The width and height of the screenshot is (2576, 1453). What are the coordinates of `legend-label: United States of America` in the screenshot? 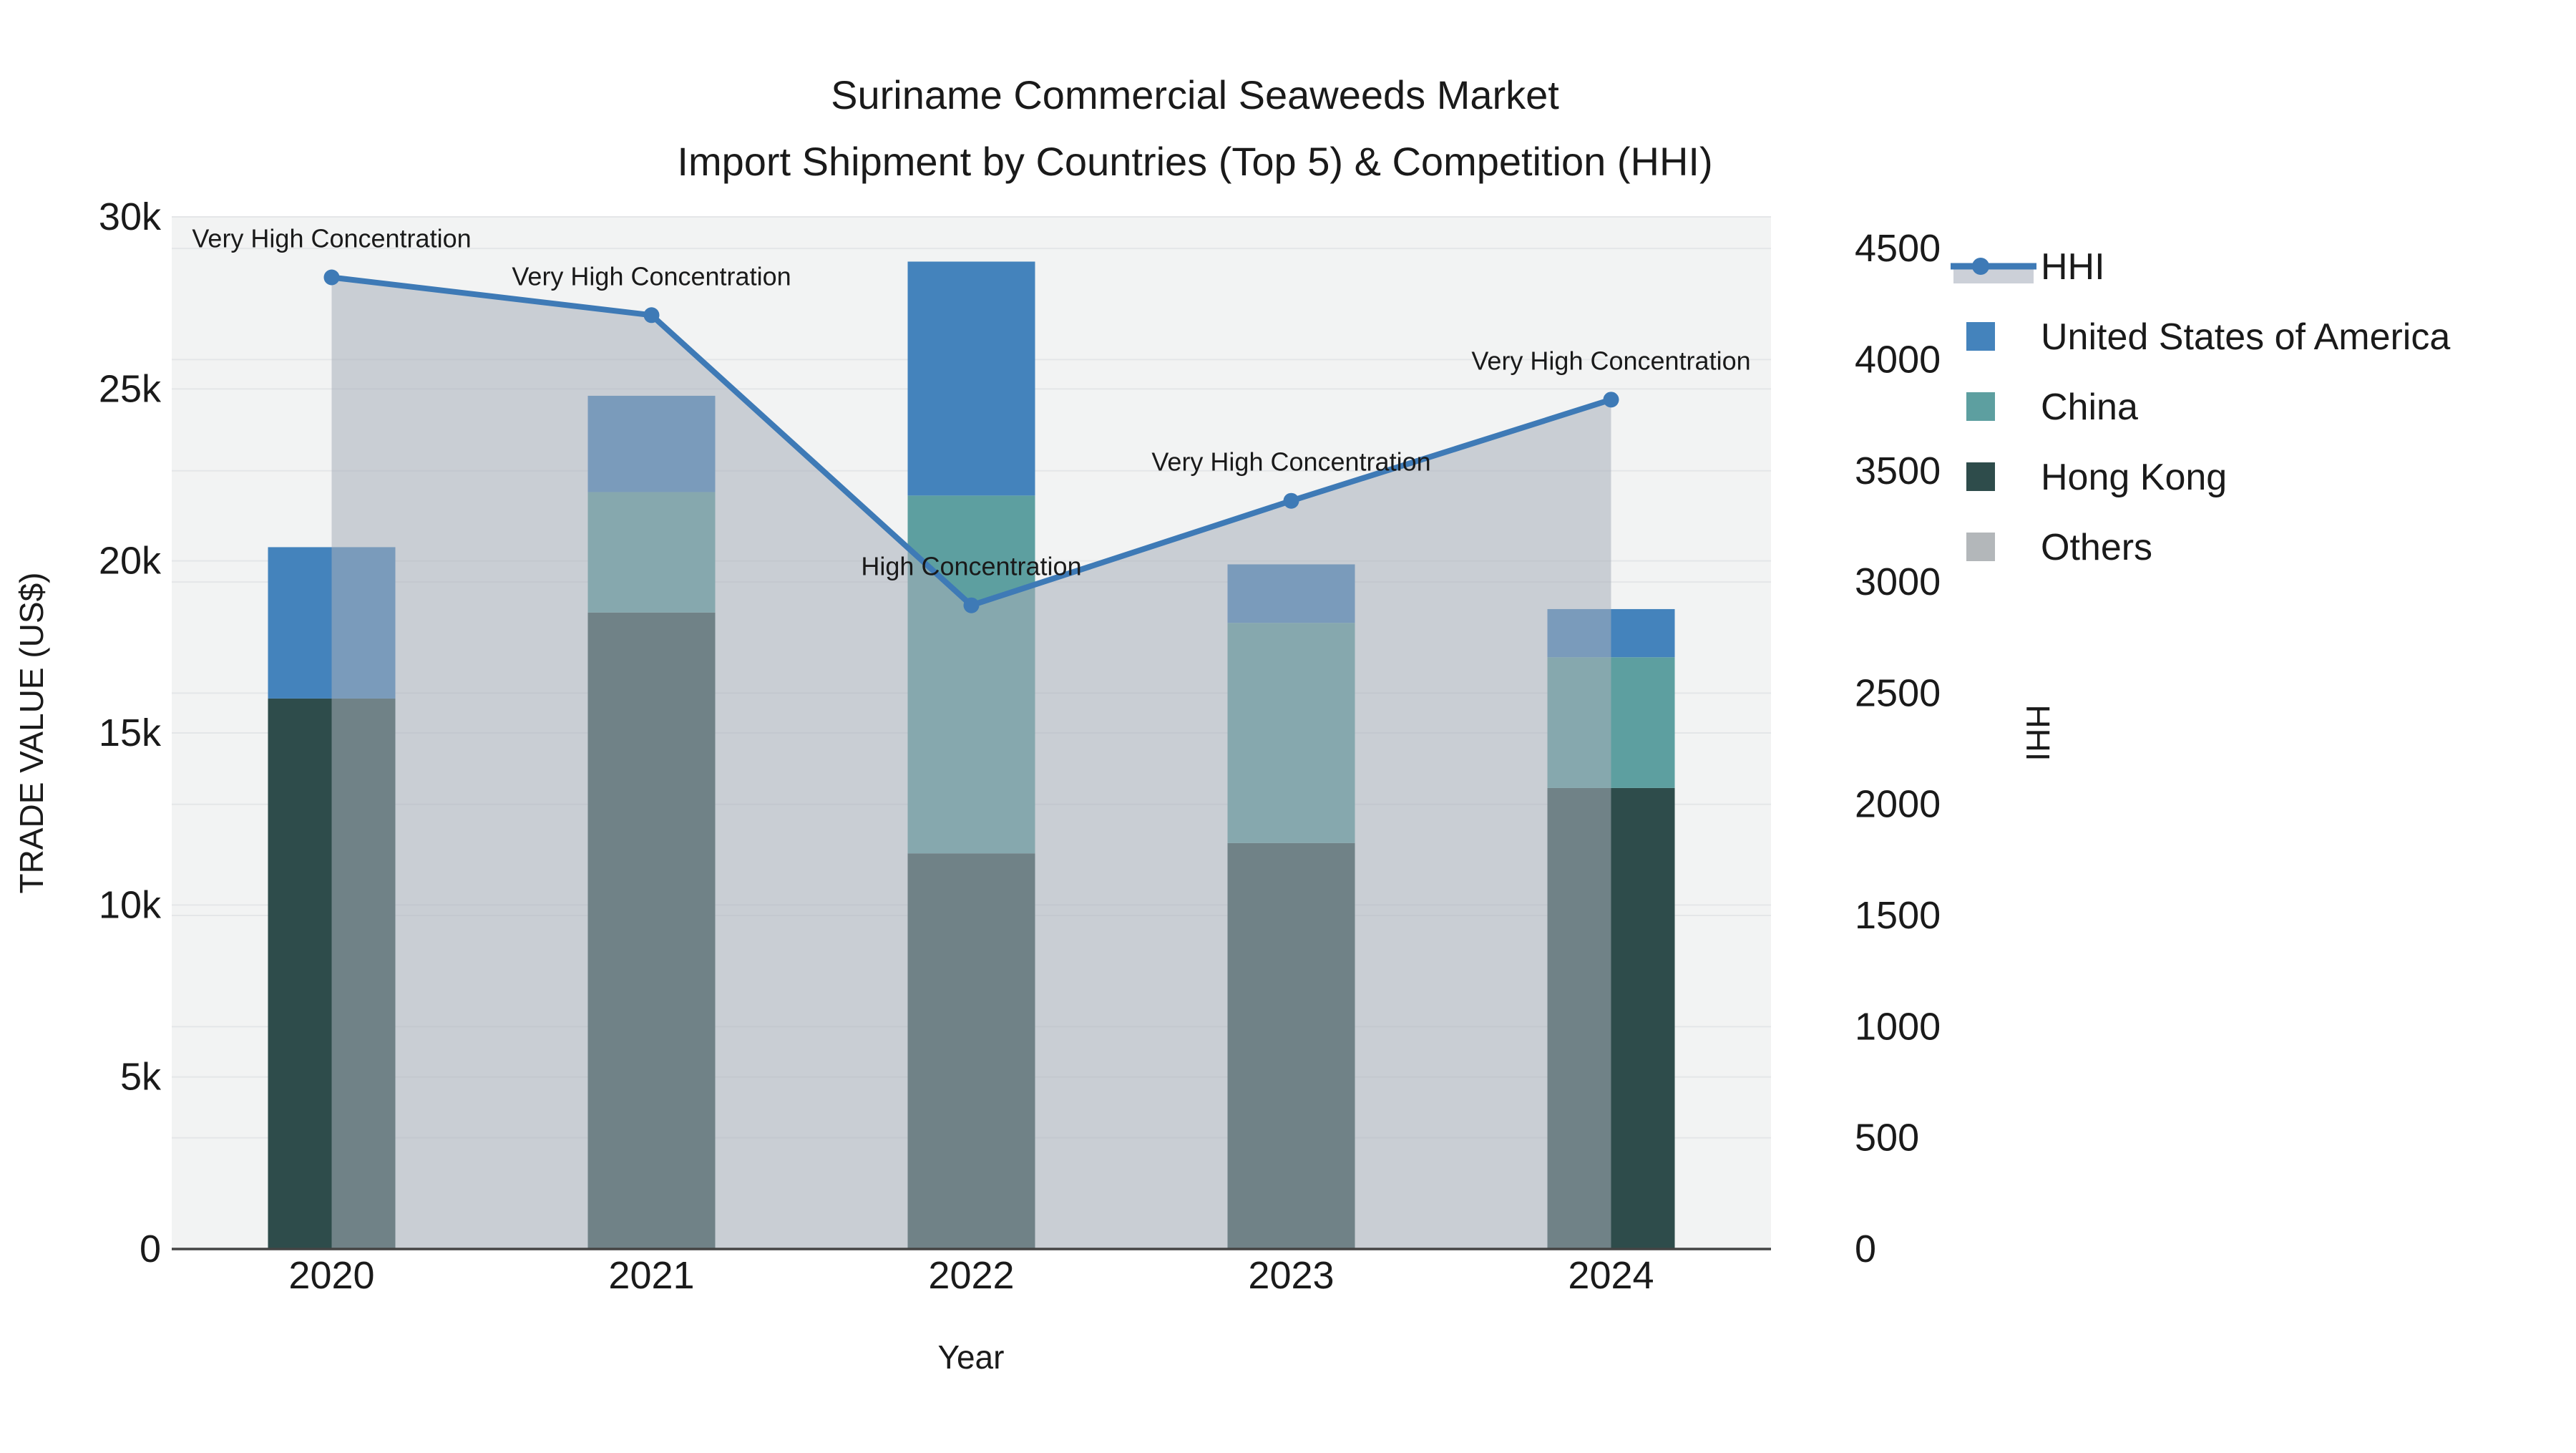 It's located at (2245, 337).